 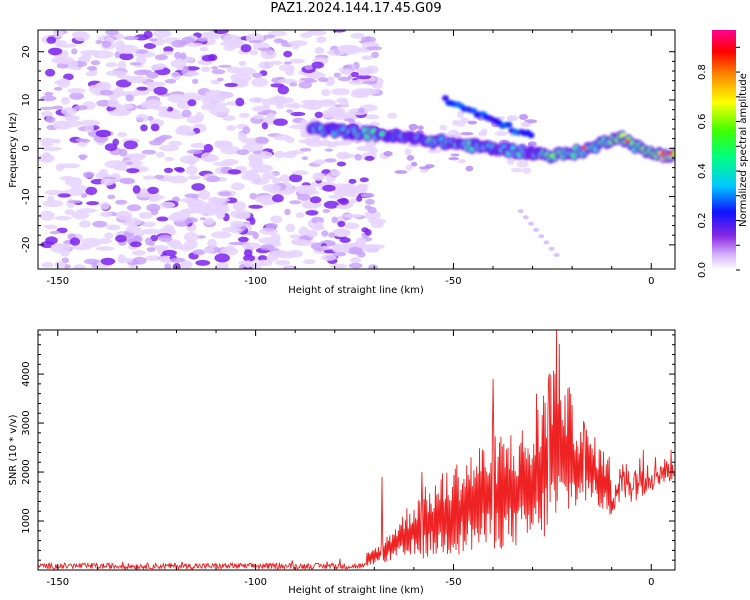 What do you see at coordinates (13, 449) in the screenshot?
I see `snr-y-axis-label: SNR (10 * v/v)` at bounding box center [13, 449].